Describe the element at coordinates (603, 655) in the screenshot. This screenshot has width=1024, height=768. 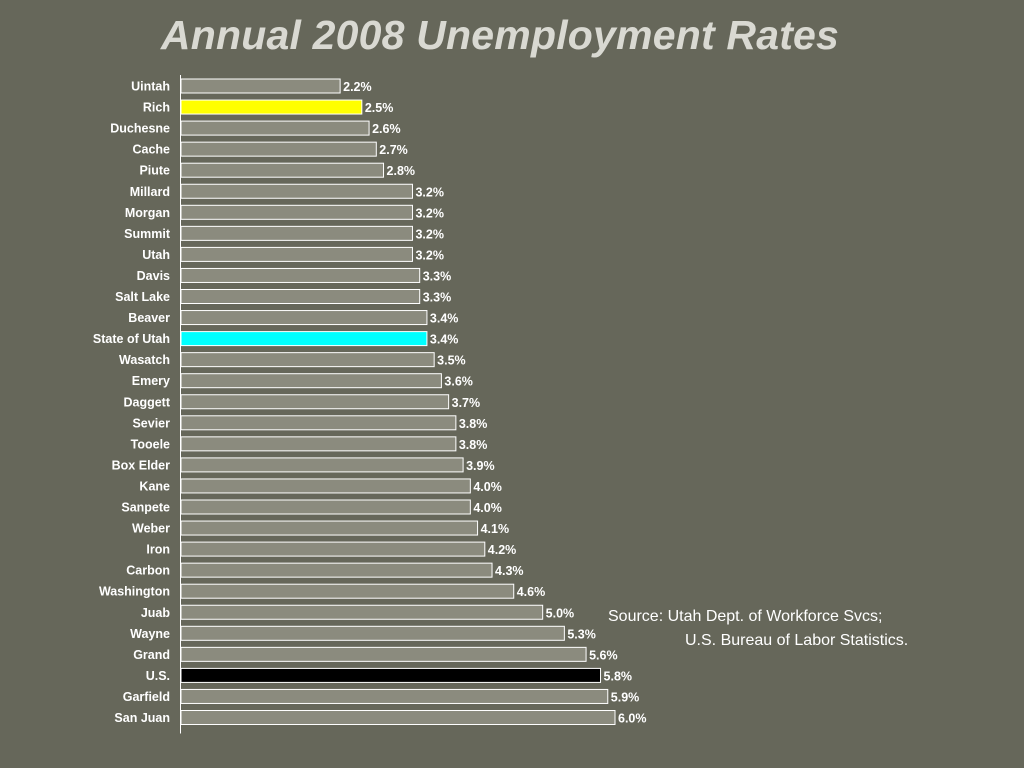
I see `value-label-grand: 5.6%` at that location.